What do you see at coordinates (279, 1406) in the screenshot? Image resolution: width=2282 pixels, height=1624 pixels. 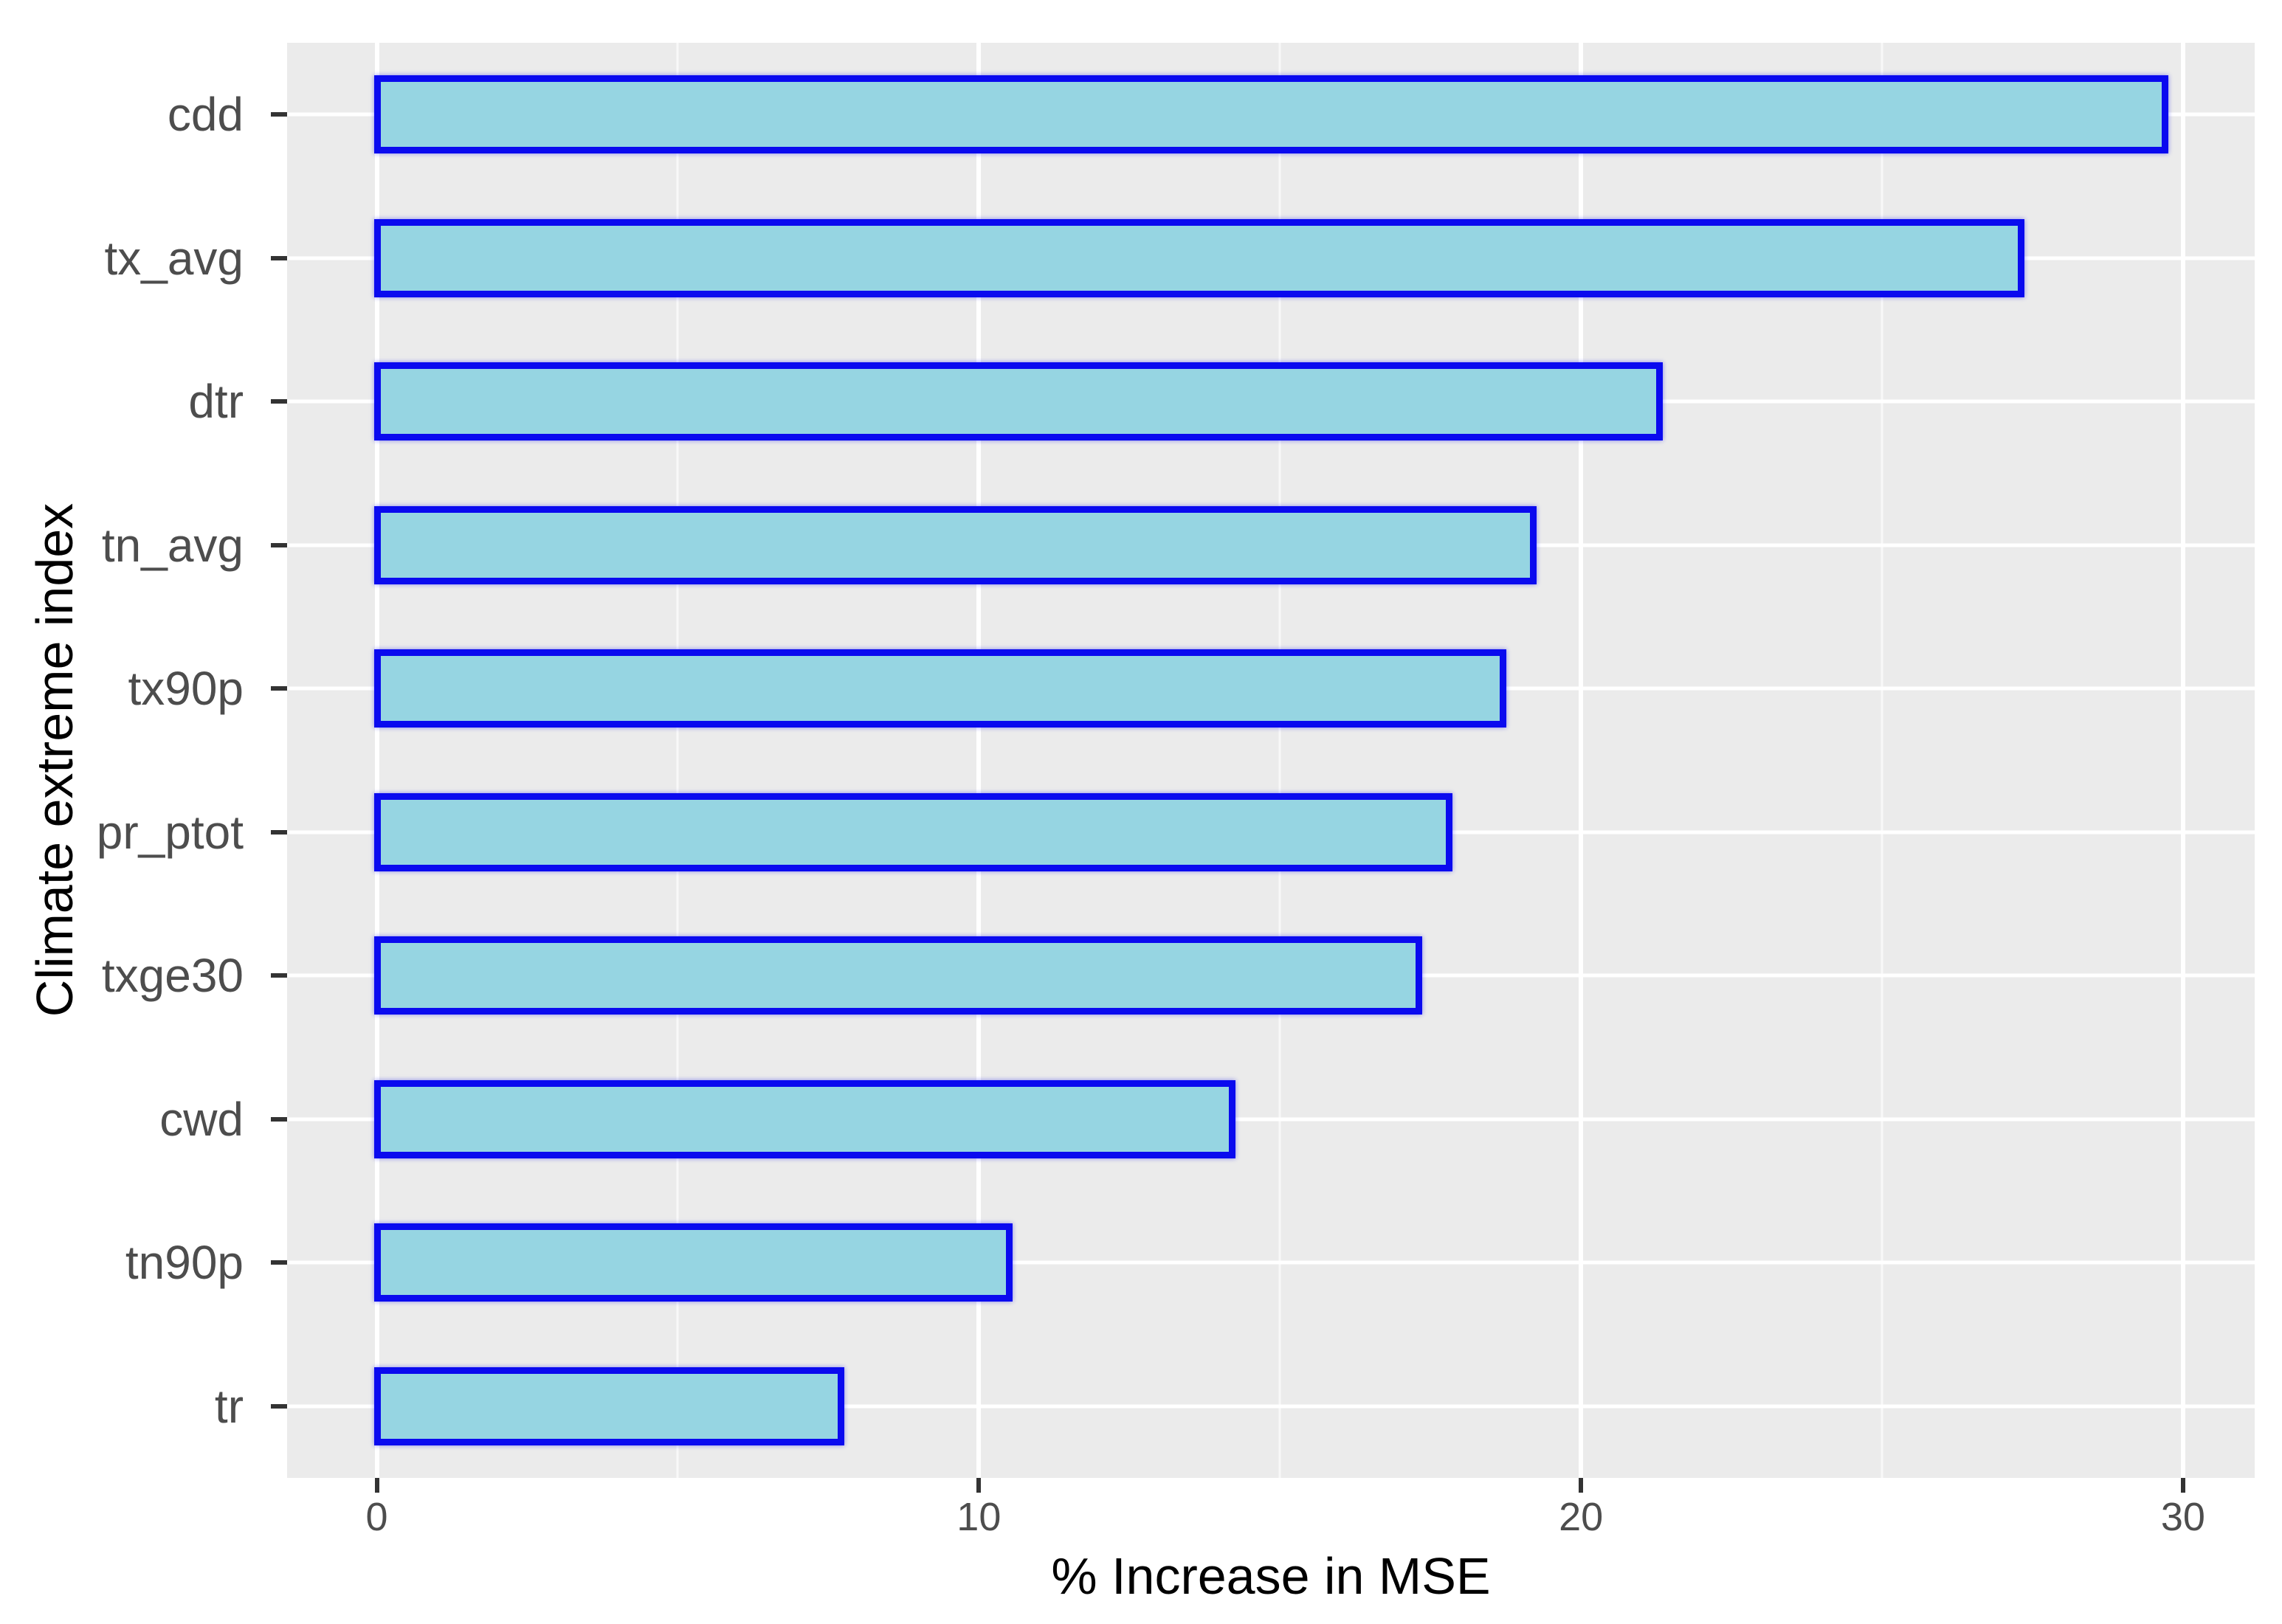 I see `y-tick-tr` at bounding box center [279, 1406].